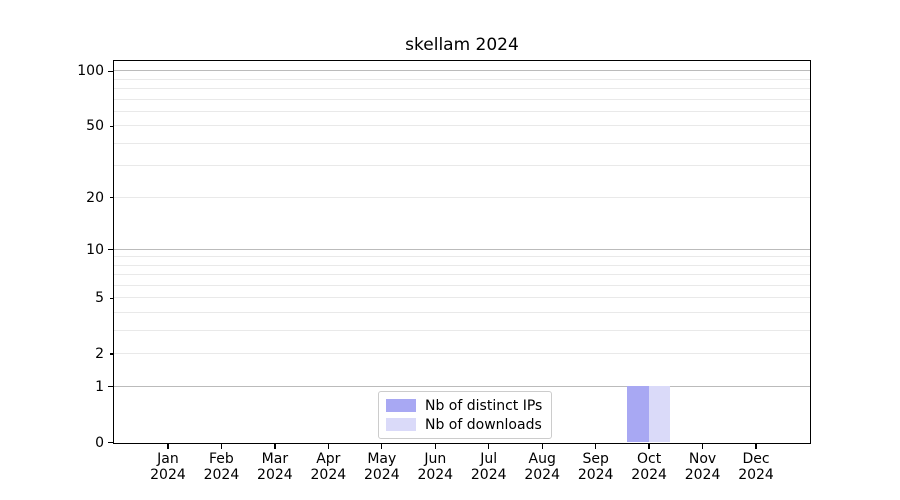  Describe the element at coordinates (542, 459) in the screenshot. I see `x-tick-month: Aug` at that location.